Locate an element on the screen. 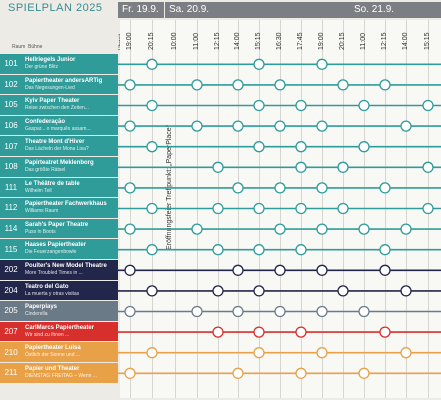  performance-row: 114 Sarah's Paper Theatre Puss in Boots is located at coordinates (59, 228).